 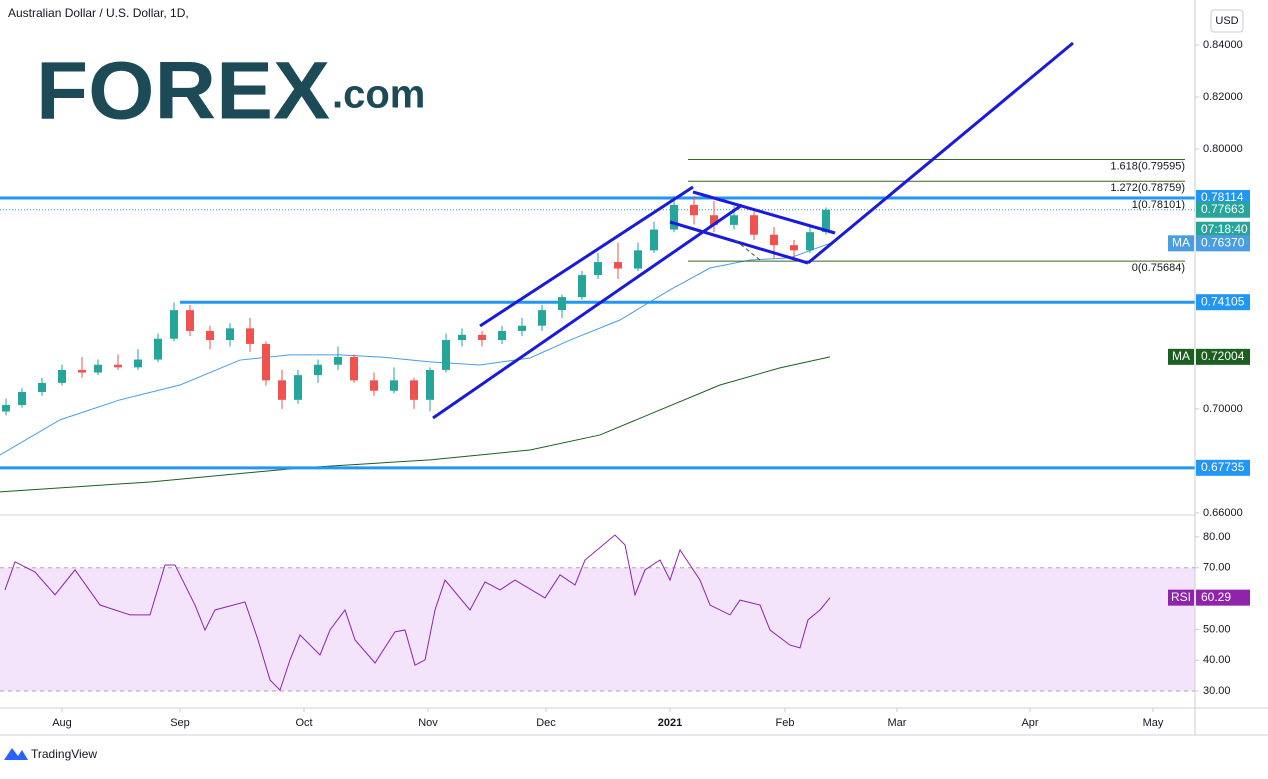 I want to click on y-tick-label: 0.82000, so click(x=1223, y=97).